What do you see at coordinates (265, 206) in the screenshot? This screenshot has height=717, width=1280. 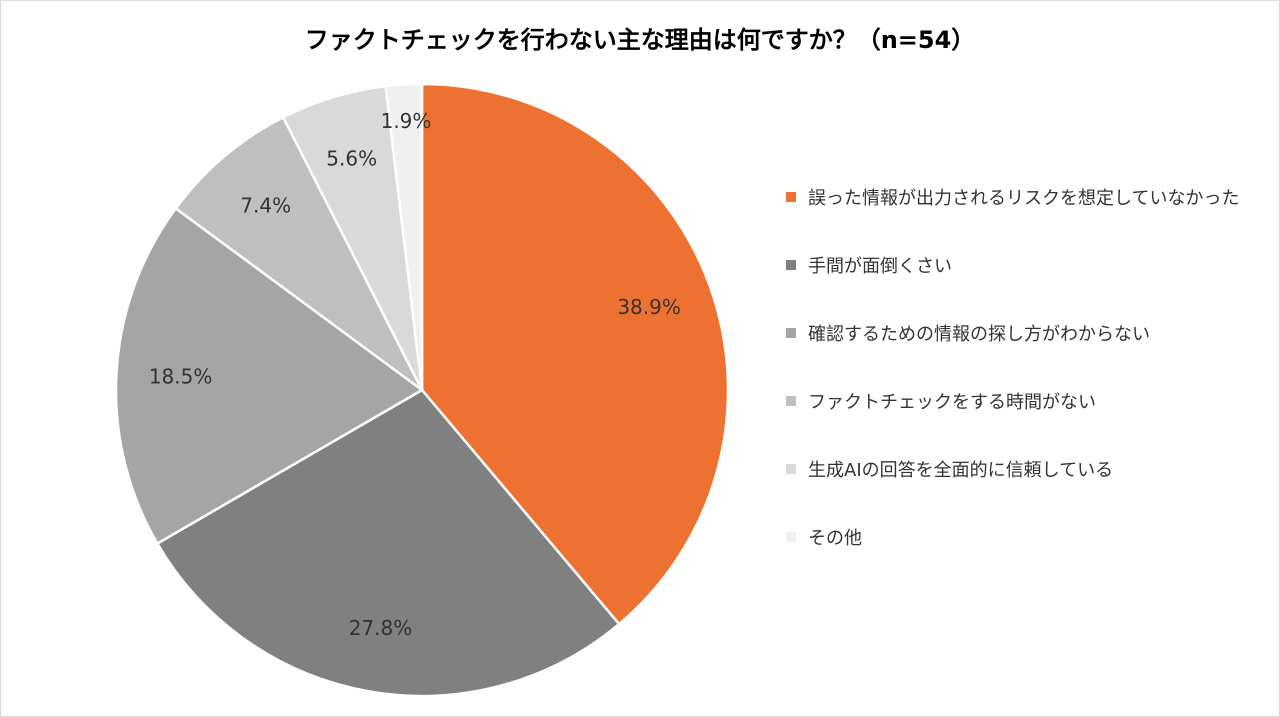 I see `pie-data-label-4: 7.4%` at bounding box center [265, 206].